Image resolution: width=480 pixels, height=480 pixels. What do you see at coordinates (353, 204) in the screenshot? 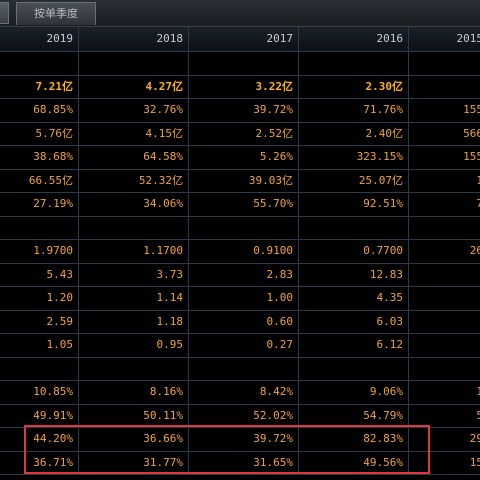
I see `table-cell: 92.51%` at bounding box center [353, 204].